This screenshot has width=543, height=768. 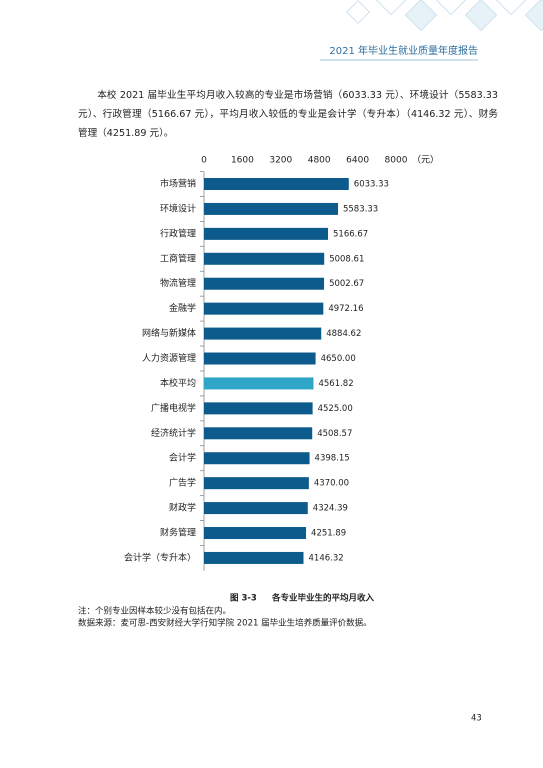 What do you see at coordinates (444, 16) in the screenshot?
I see `header-decoration` at bounding box center [444, 16].